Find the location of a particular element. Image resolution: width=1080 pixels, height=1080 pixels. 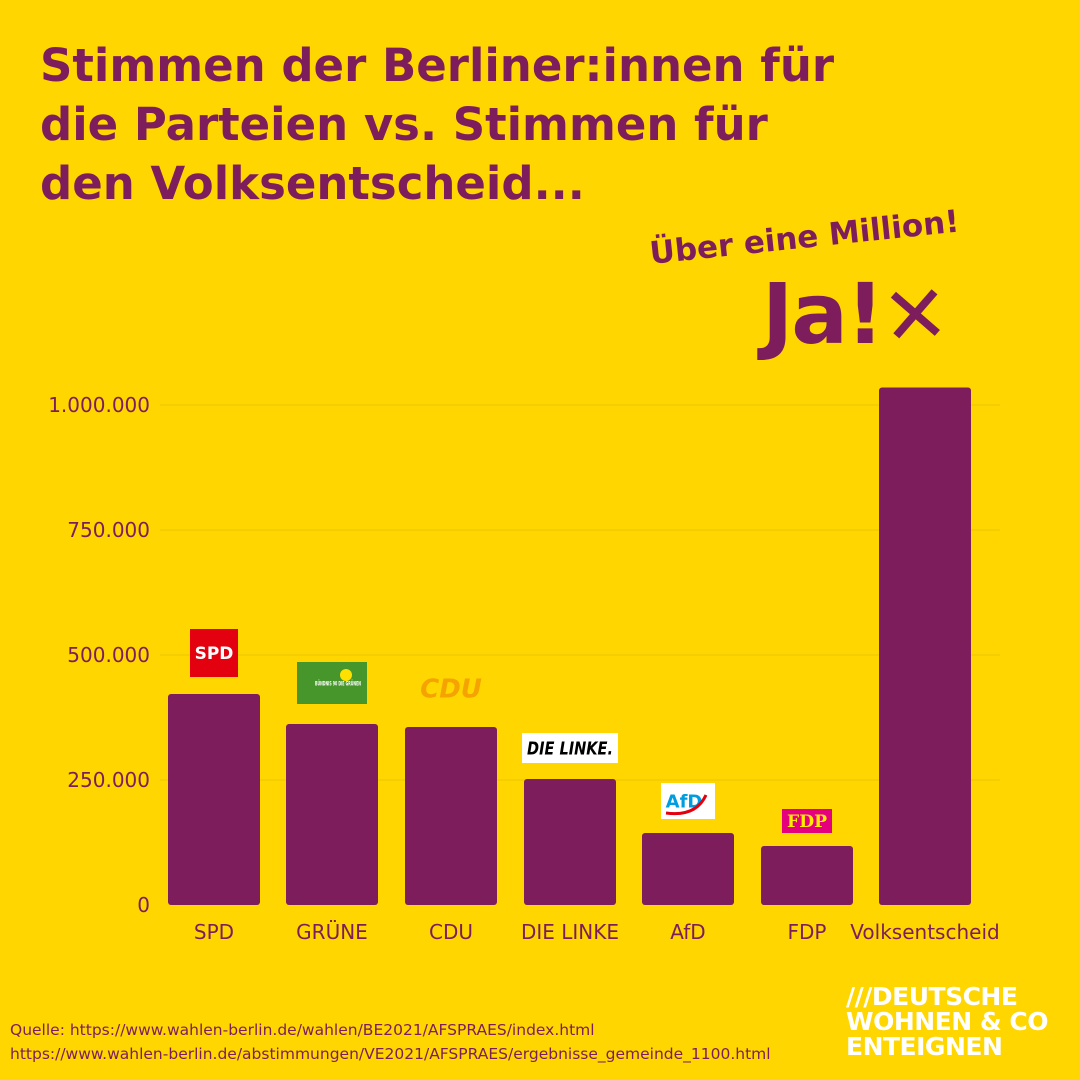

fdp-logo-bg is located at coordinates (807, 821).